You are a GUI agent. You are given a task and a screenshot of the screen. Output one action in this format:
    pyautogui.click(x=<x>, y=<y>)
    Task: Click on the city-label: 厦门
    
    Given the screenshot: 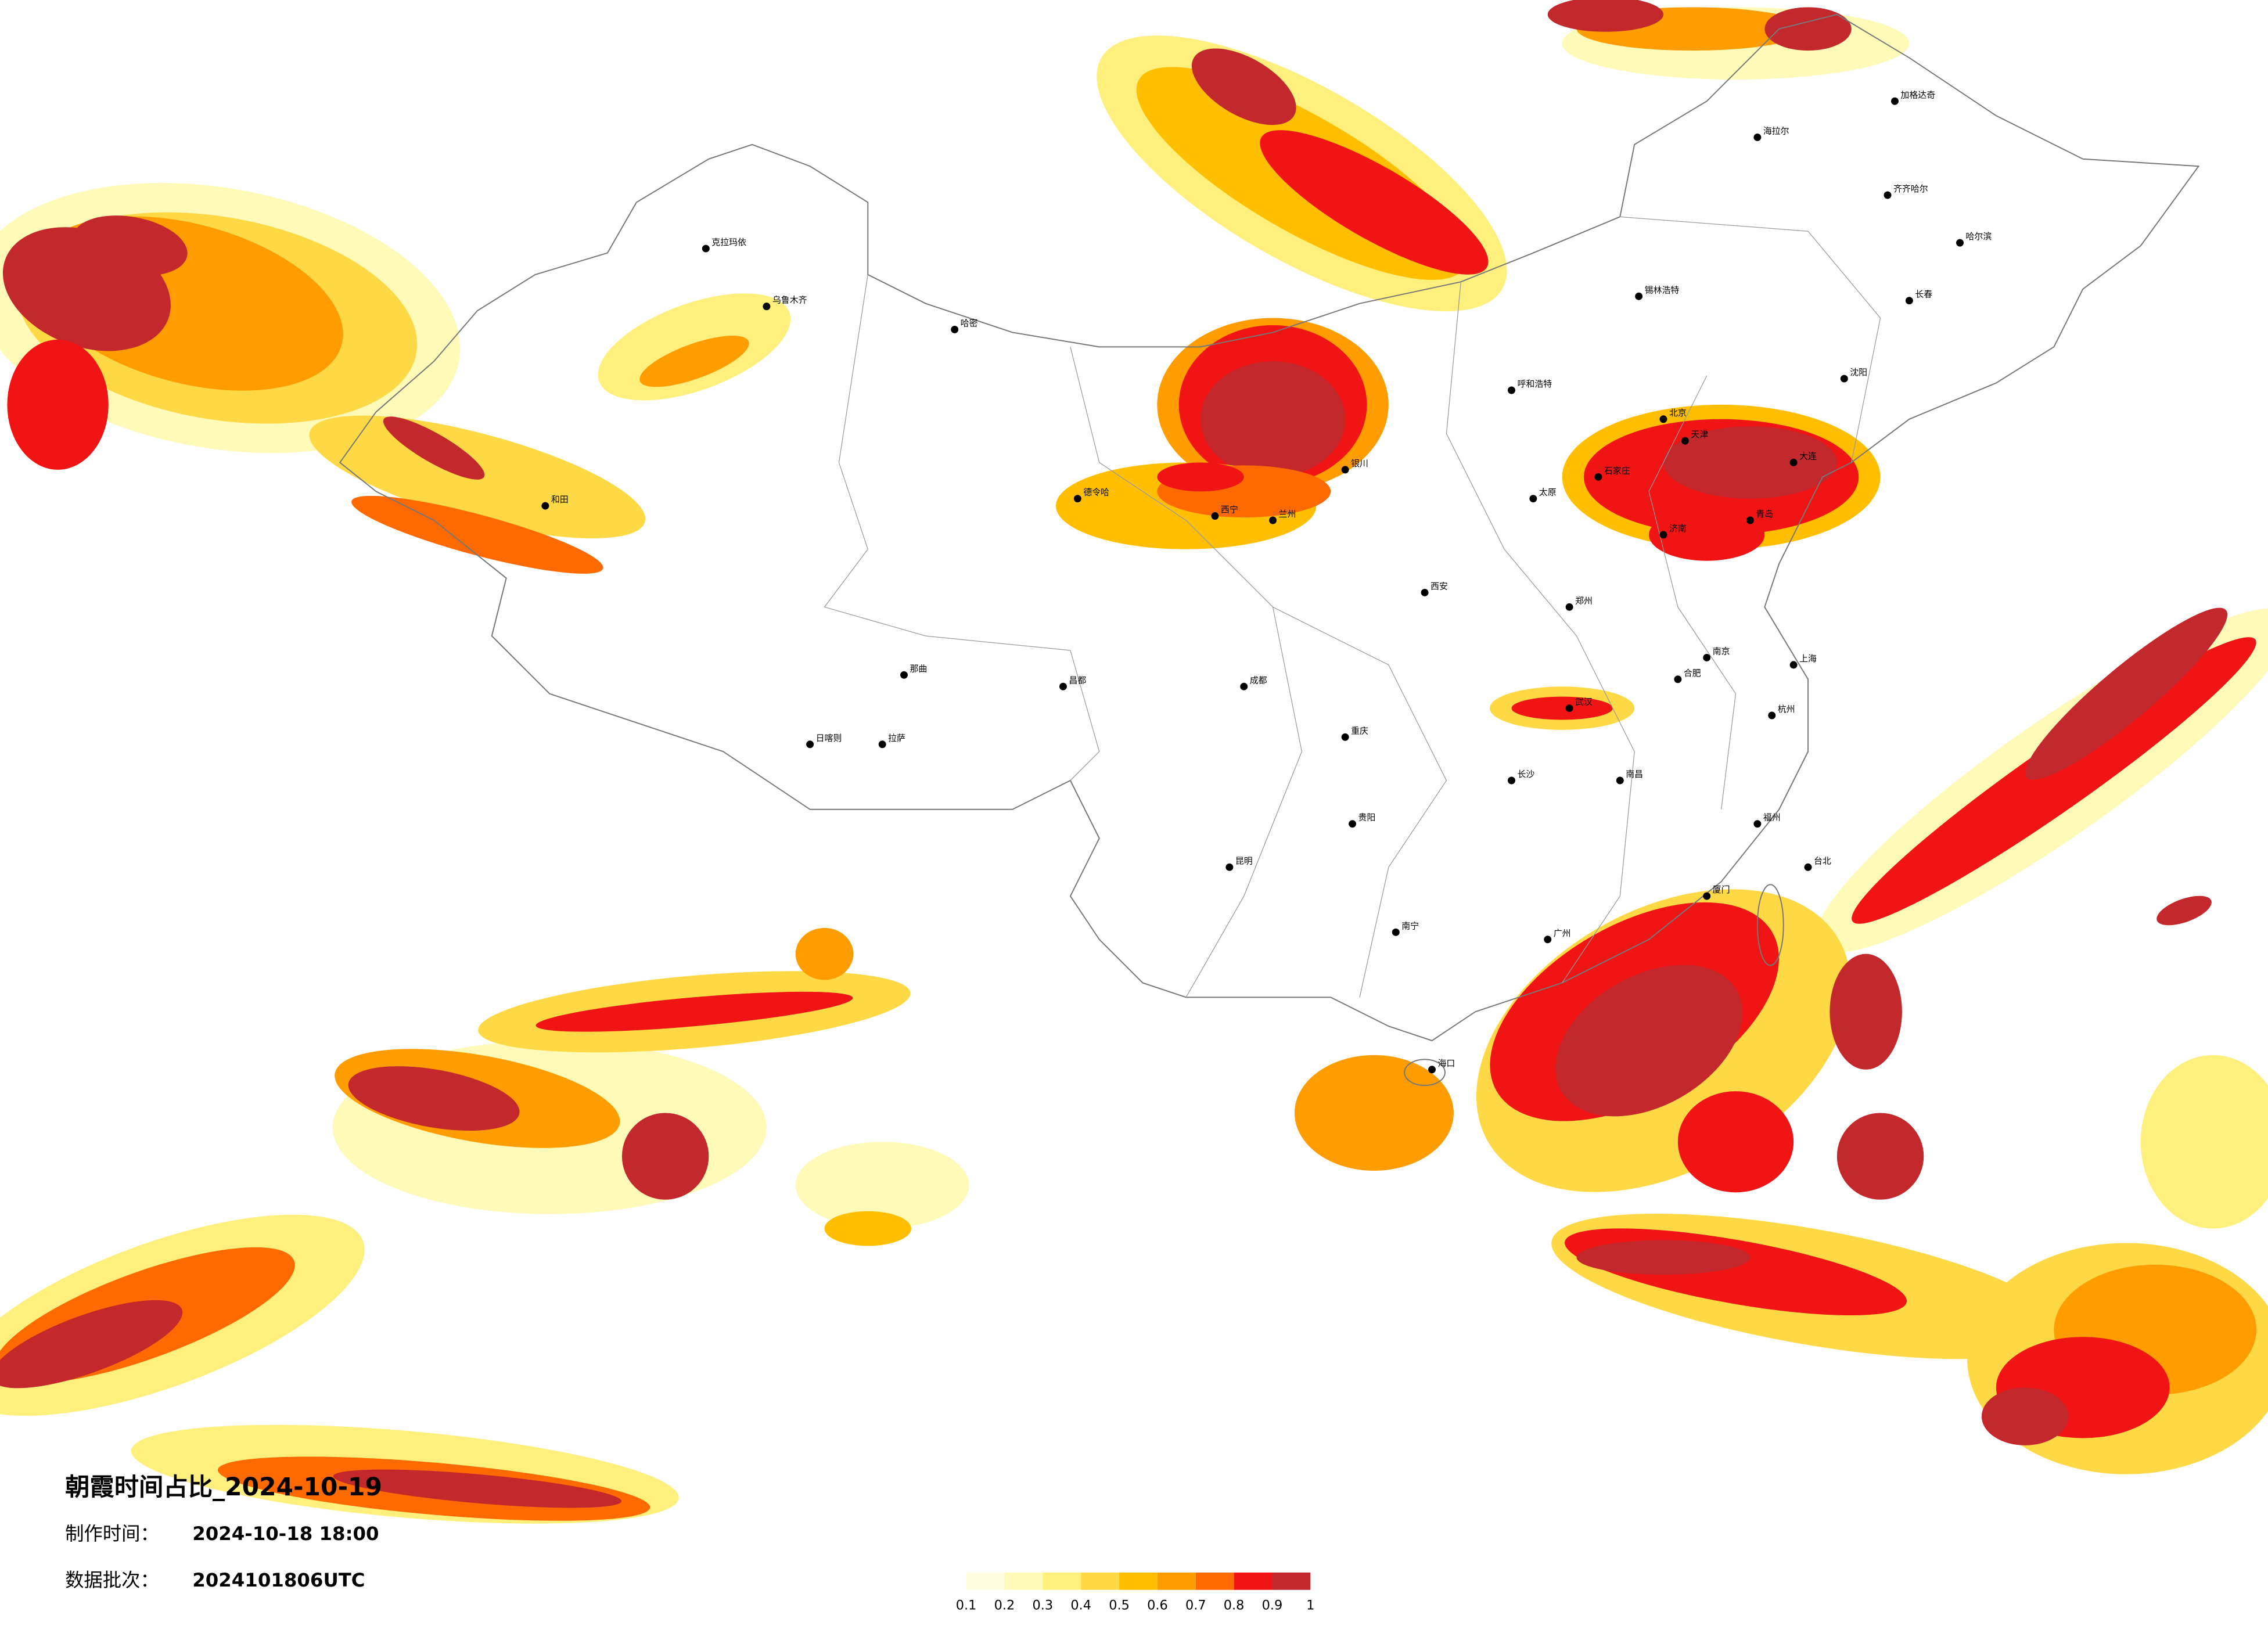 What is the action you would take?
    pyautogui.click(x=1721, y=889)
    